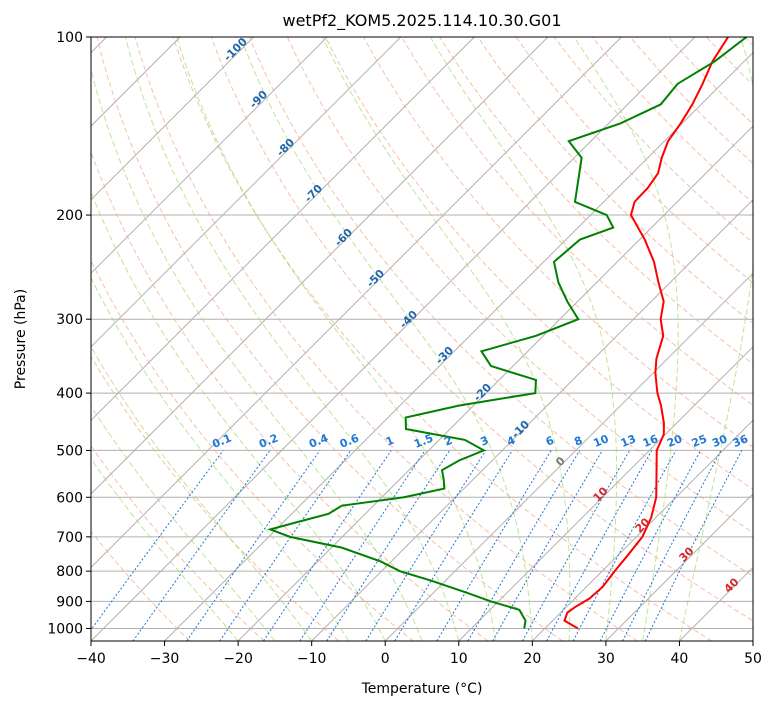 The image size is (775, 713). What do you see at coordinates (699, 441) in the screenshot?
I see `mixing-ratio-label: 25` at bounding box center [699, 441].